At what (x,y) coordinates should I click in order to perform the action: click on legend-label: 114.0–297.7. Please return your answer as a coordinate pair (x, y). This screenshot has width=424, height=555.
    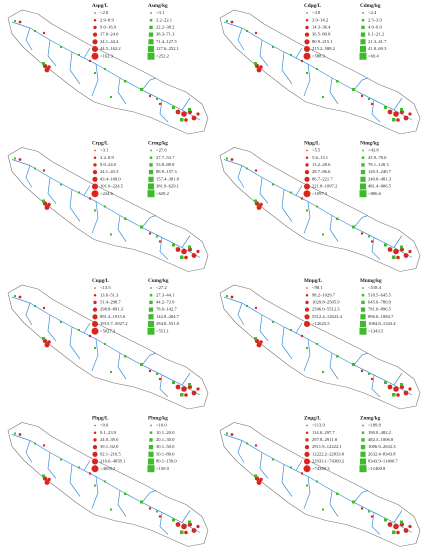
    Looking at the image, I should click on (324, 432).